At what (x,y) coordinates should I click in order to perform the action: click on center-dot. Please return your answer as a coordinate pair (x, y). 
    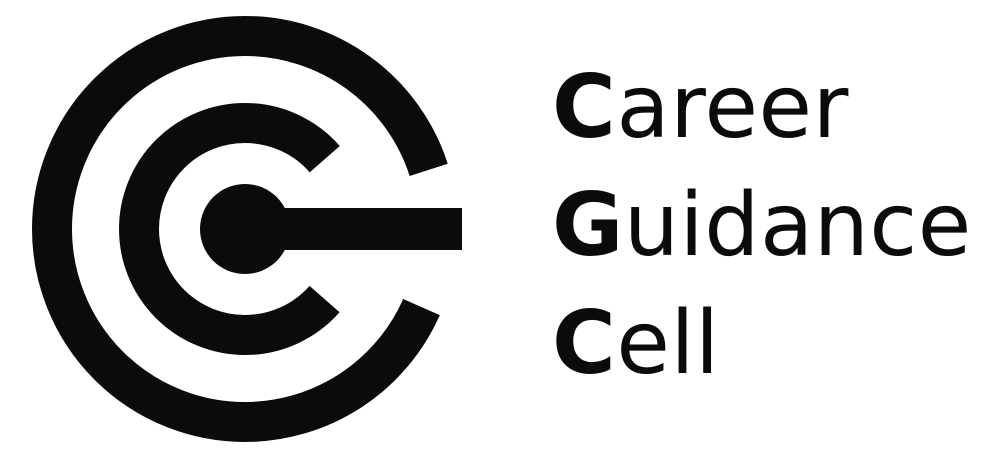
    Looking at the image, I should click on (245, 229).